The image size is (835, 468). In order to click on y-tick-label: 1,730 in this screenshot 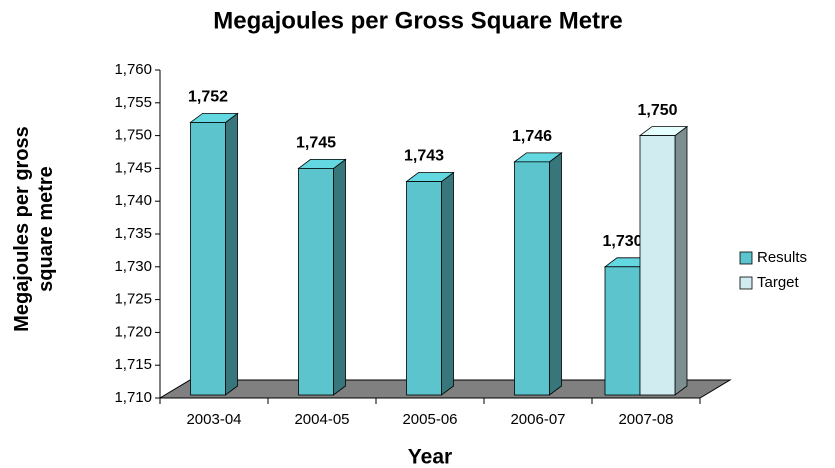, I will do `click(133, 266)`.